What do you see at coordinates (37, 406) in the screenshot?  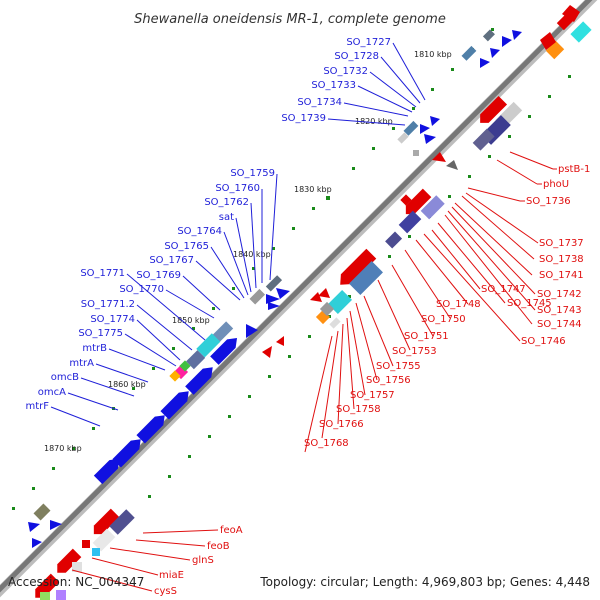 I see `gene-label: mtrF` at bounding box center [37, 406].